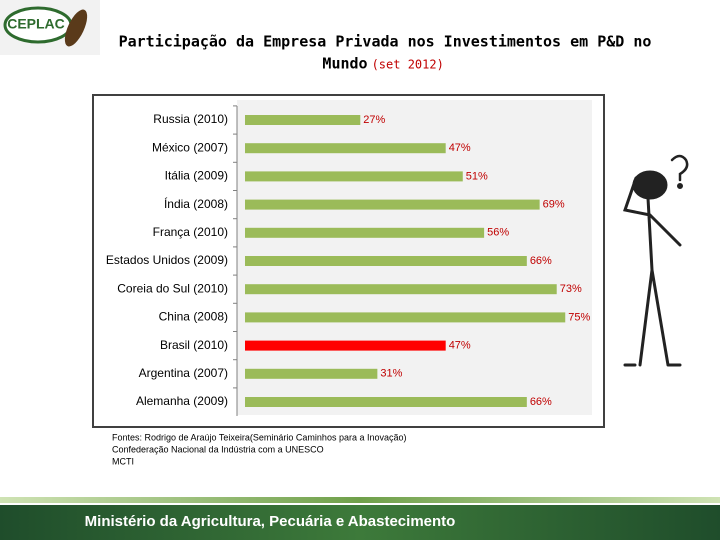  I want to click on y-tick-label: México (2007), so click(190, 147).